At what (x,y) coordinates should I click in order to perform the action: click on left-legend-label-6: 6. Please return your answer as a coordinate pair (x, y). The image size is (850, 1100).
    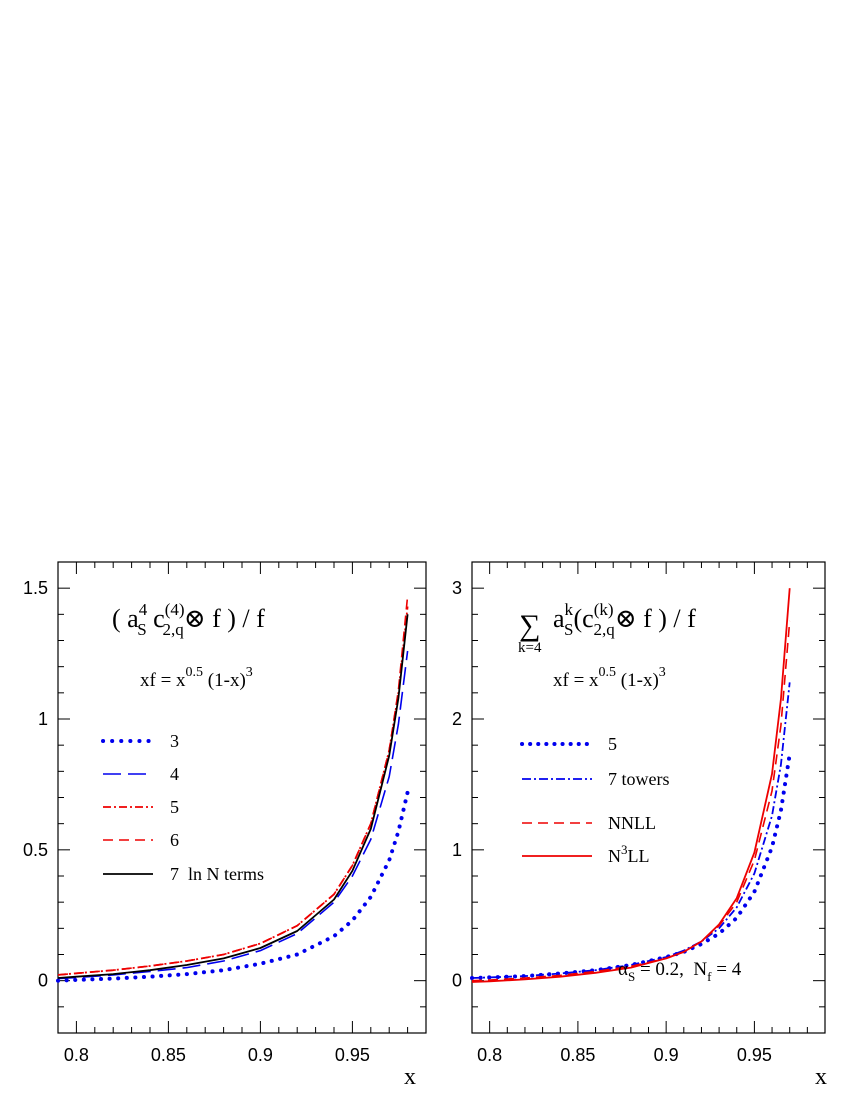
    Looking at the image, I should click on (174, 840).